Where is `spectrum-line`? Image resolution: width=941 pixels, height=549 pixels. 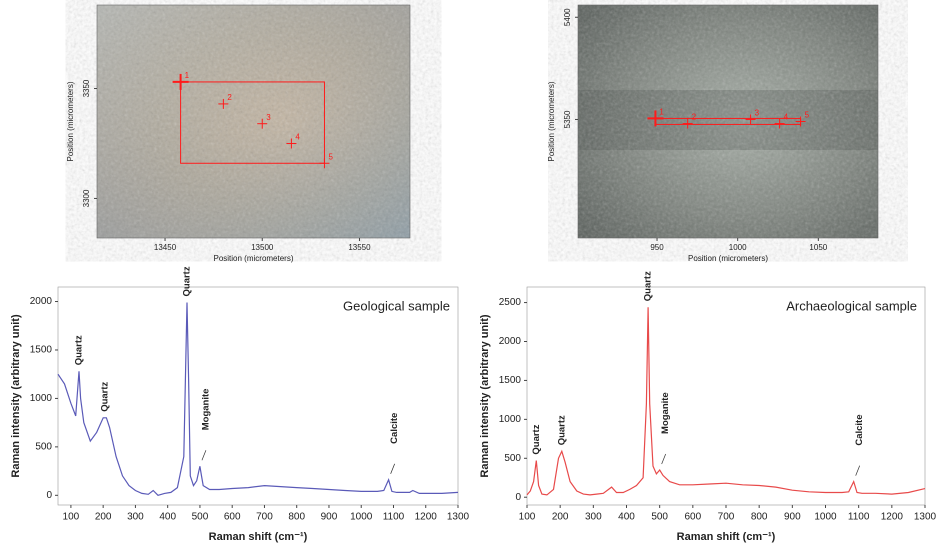
spectrum-line is located at coordinates (726, 401).